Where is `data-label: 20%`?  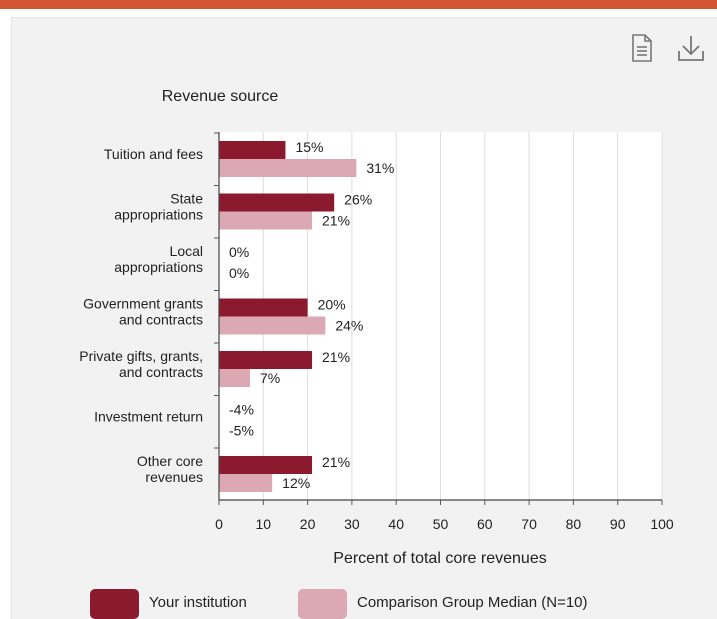 data-label: 20% is located at coordinates (332, 305).